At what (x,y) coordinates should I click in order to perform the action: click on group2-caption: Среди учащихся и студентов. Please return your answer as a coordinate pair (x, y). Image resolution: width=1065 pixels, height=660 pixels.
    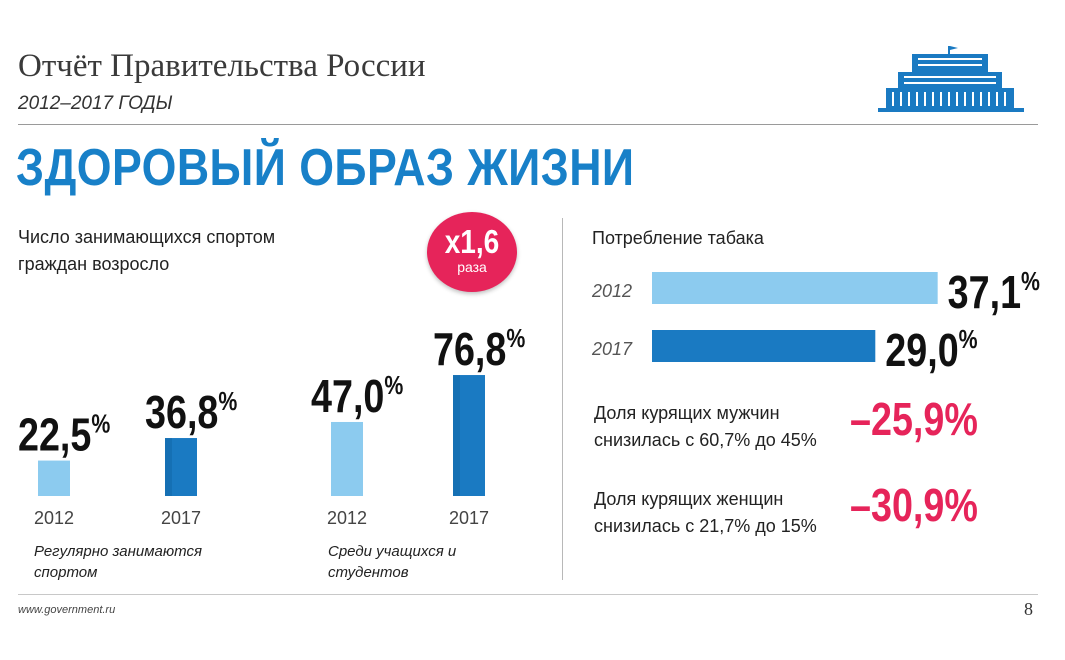
    Looking at the image, I should click on (392, 562).